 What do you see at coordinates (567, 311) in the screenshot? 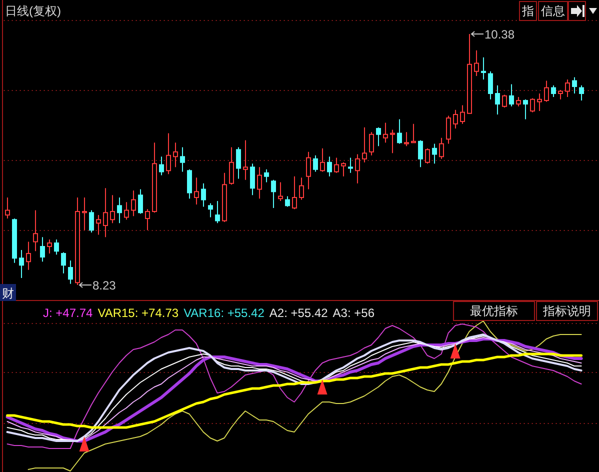
I see `label: 指标说明` at bounding box center [567, 311].